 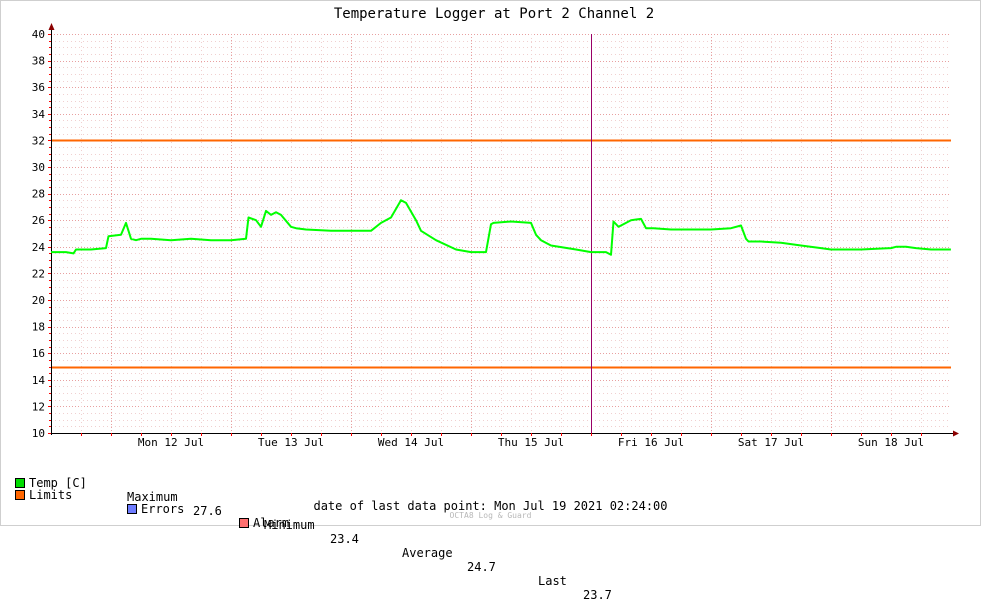 What do you see at coordinates (38, 406) in the screenshot?
I see `y-tick-label: 12` at bounding box center [38, 406].